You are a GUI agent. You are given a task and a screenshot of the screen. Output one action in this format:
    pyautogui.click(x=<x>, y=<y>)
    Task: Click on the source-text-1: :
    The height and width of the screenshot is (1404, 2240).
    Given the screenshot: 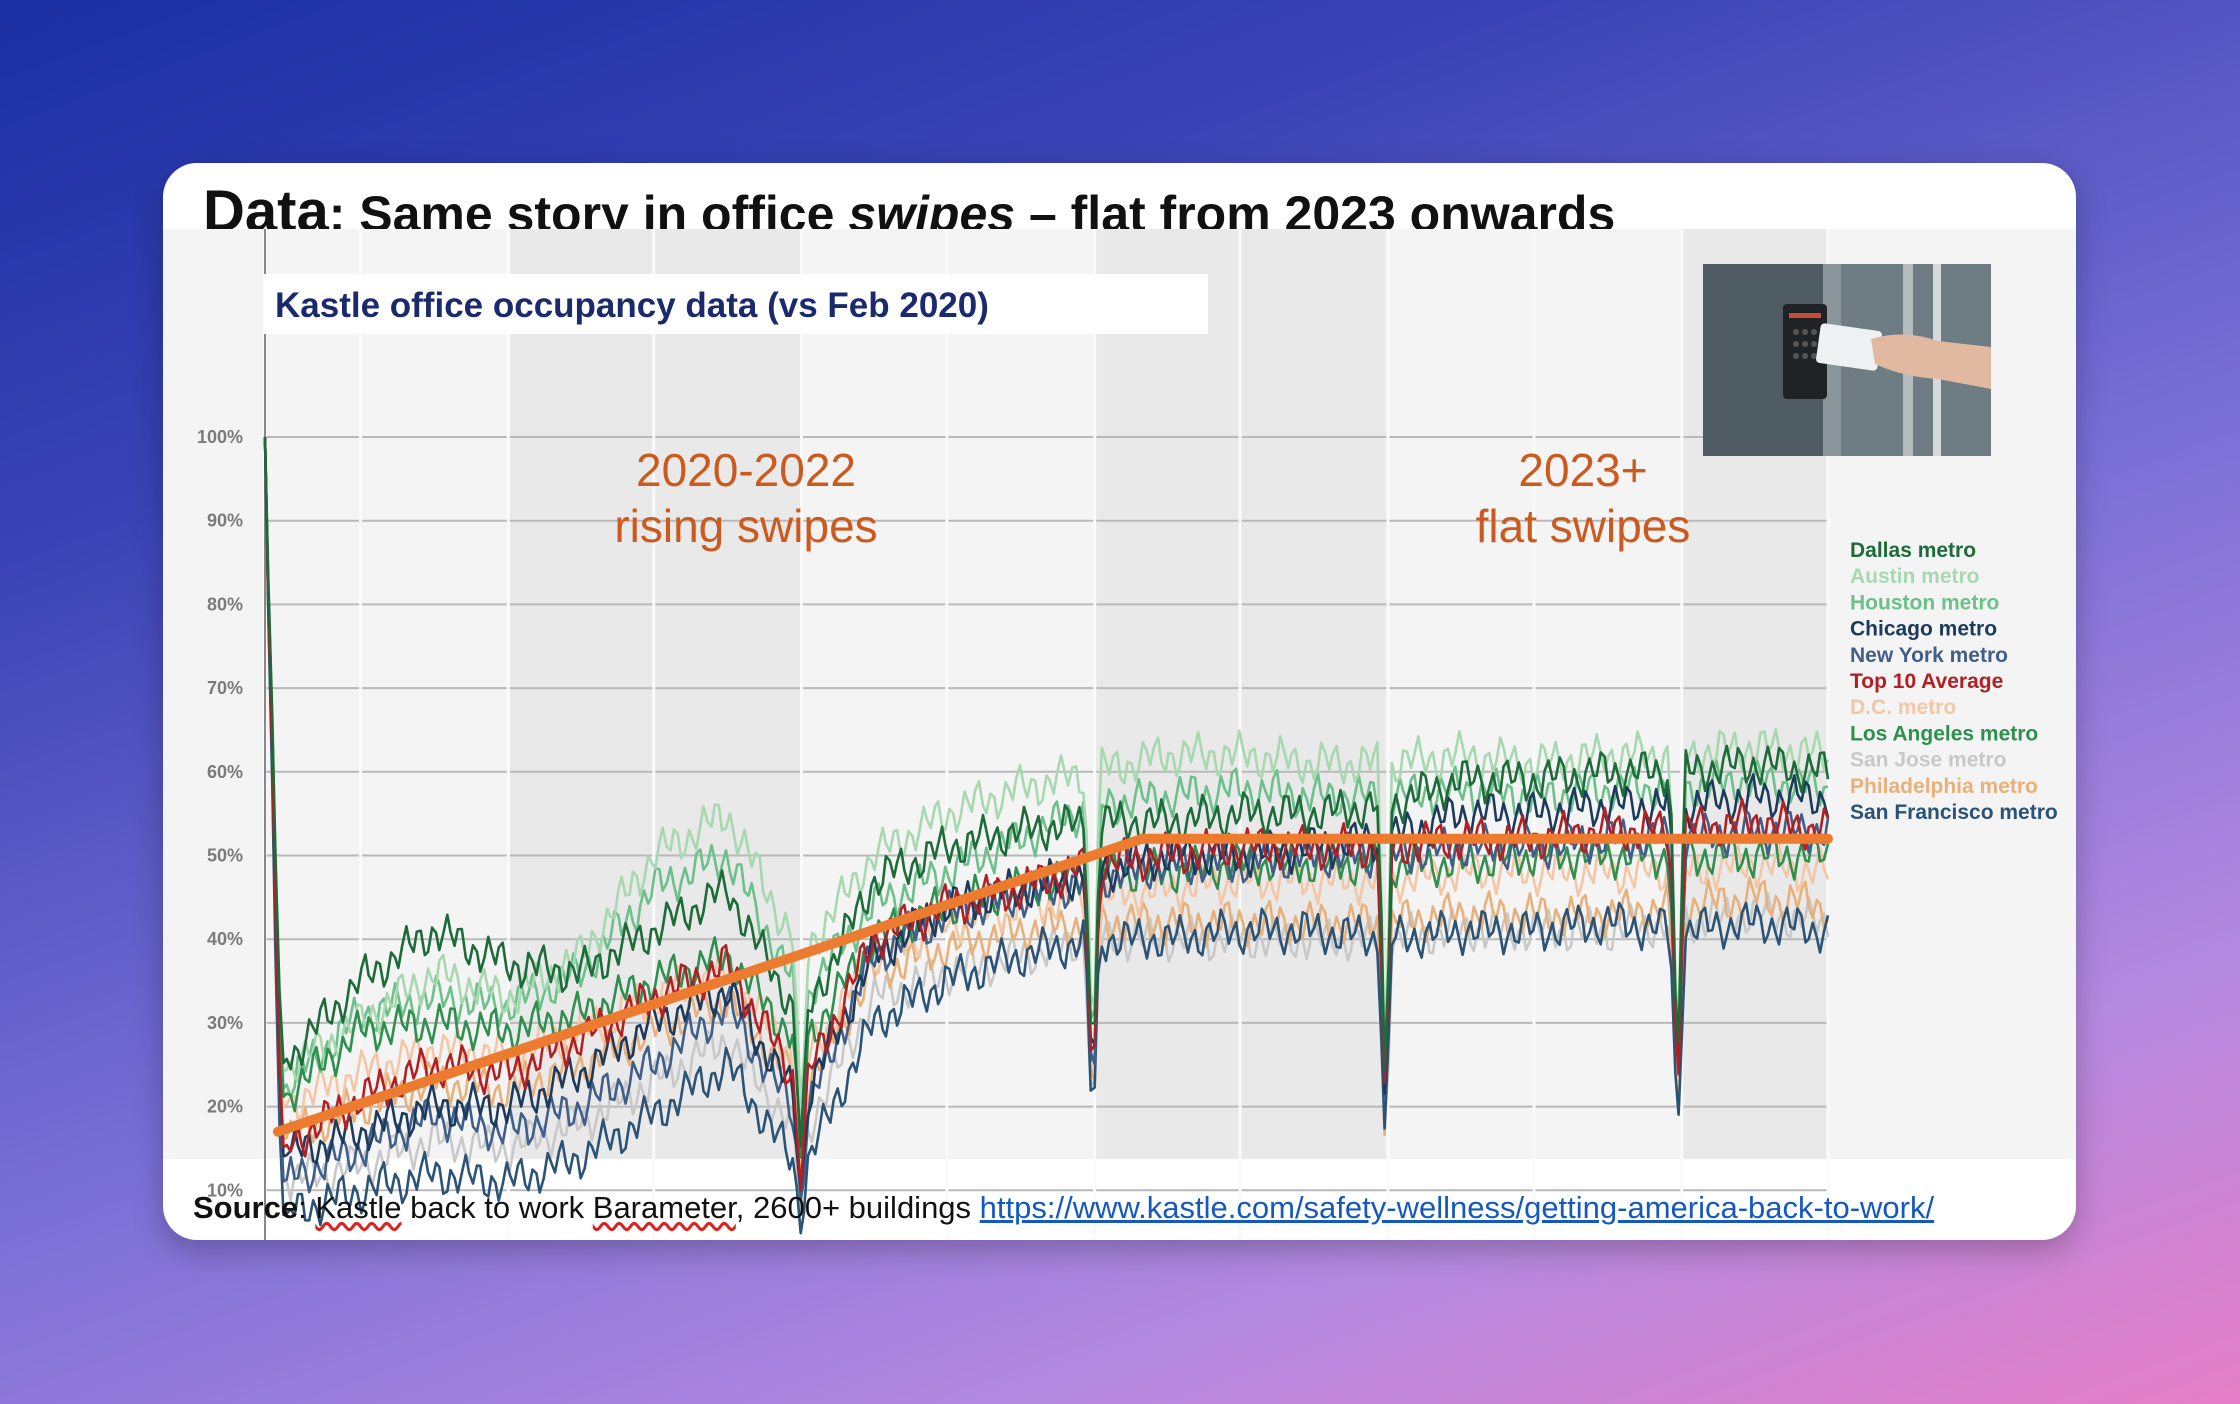 What is the action you would take?
    pyautogui.click(x=307, y=1207)
    